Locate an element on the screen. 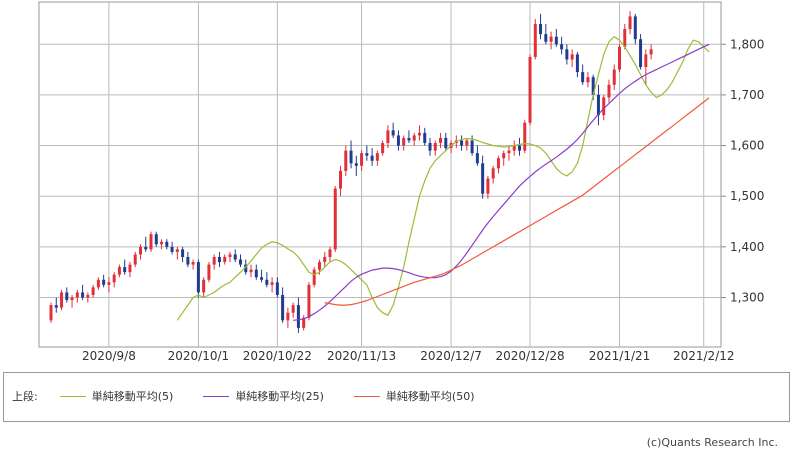 The width and height of the screenshot is (800, 458). legend-item-ma25: 単純移動平均(25) is located at coordinates (263, 396).